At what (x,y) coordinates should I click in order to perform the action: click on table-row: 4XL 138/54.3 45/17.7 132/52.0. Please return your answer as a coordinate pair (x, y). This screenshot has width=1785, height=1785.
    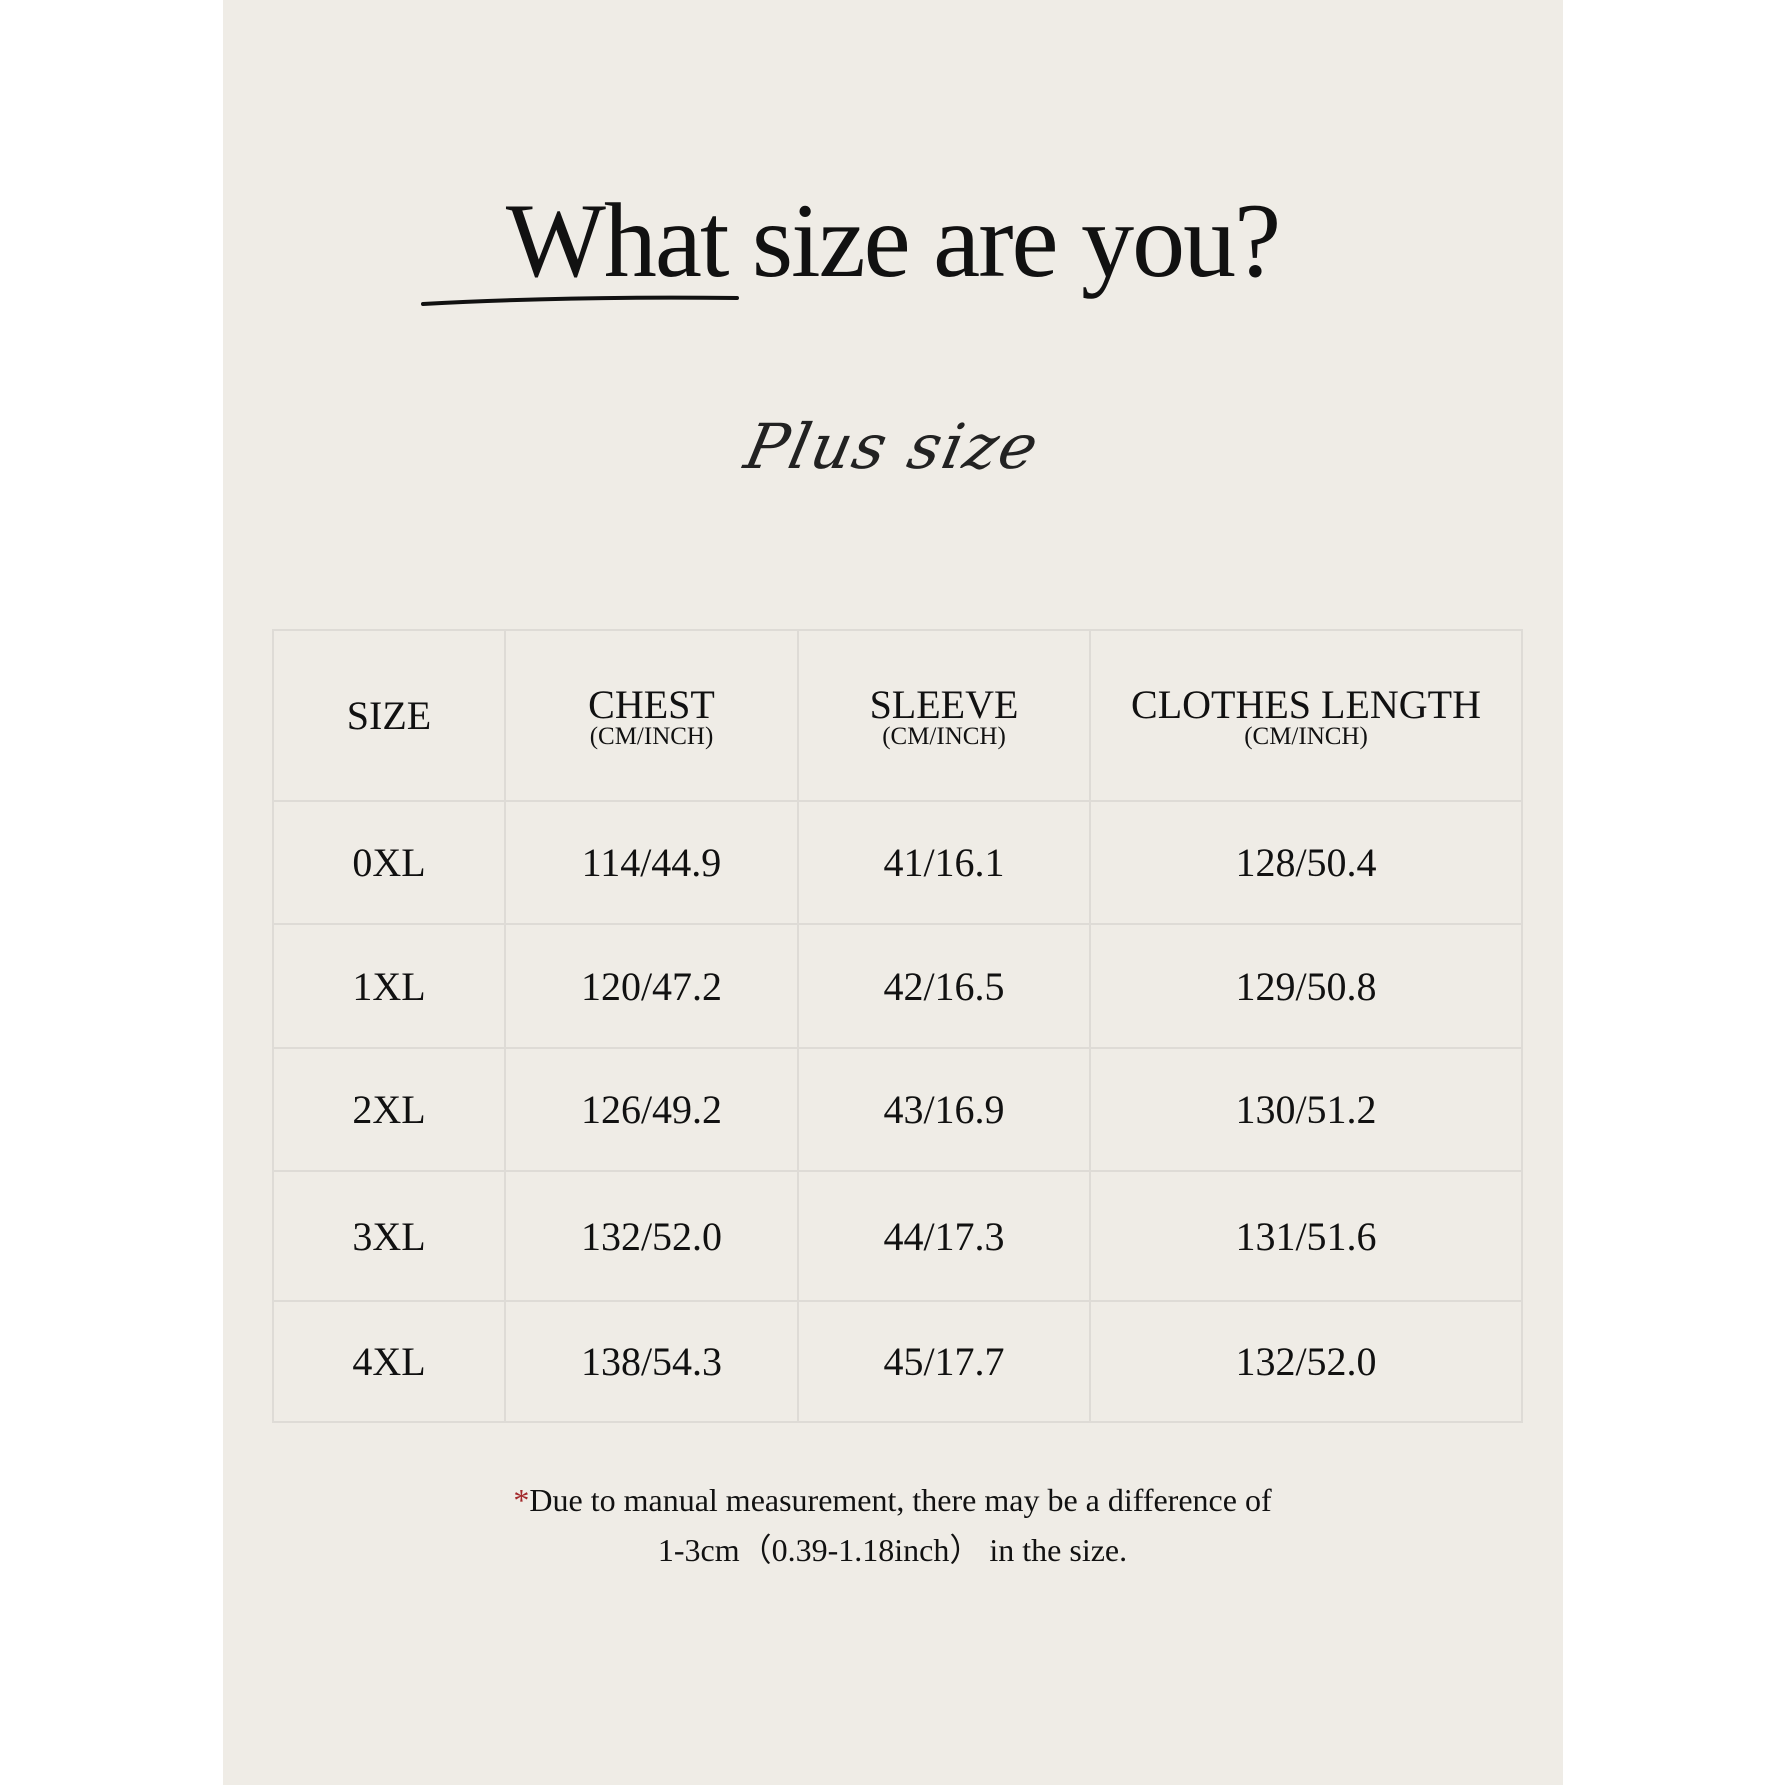
    Looking at the image, I should click on (897, 1361).